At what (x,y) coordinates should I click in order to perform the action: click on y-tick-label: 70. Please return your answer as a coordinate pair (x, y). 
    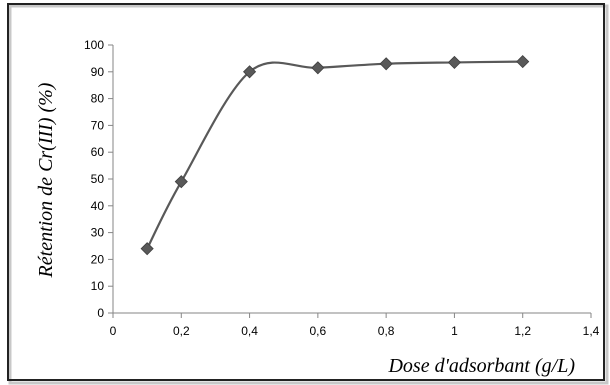
    Looking at the image, I should click on (98, 125).